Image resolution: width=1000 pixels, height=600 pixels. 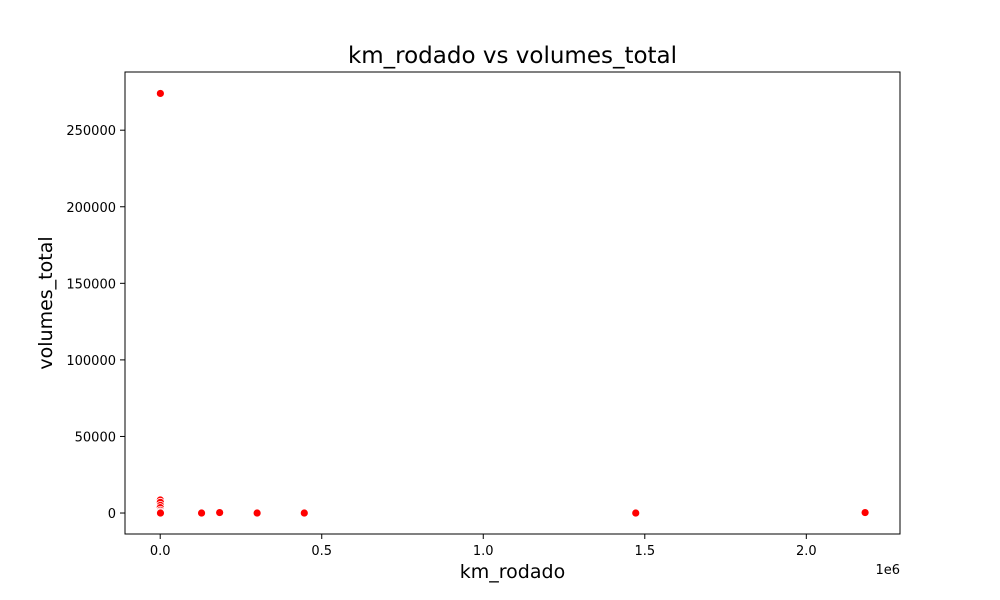 I want to click on x-tick-label: 2.0, so click(x=806, y=551).